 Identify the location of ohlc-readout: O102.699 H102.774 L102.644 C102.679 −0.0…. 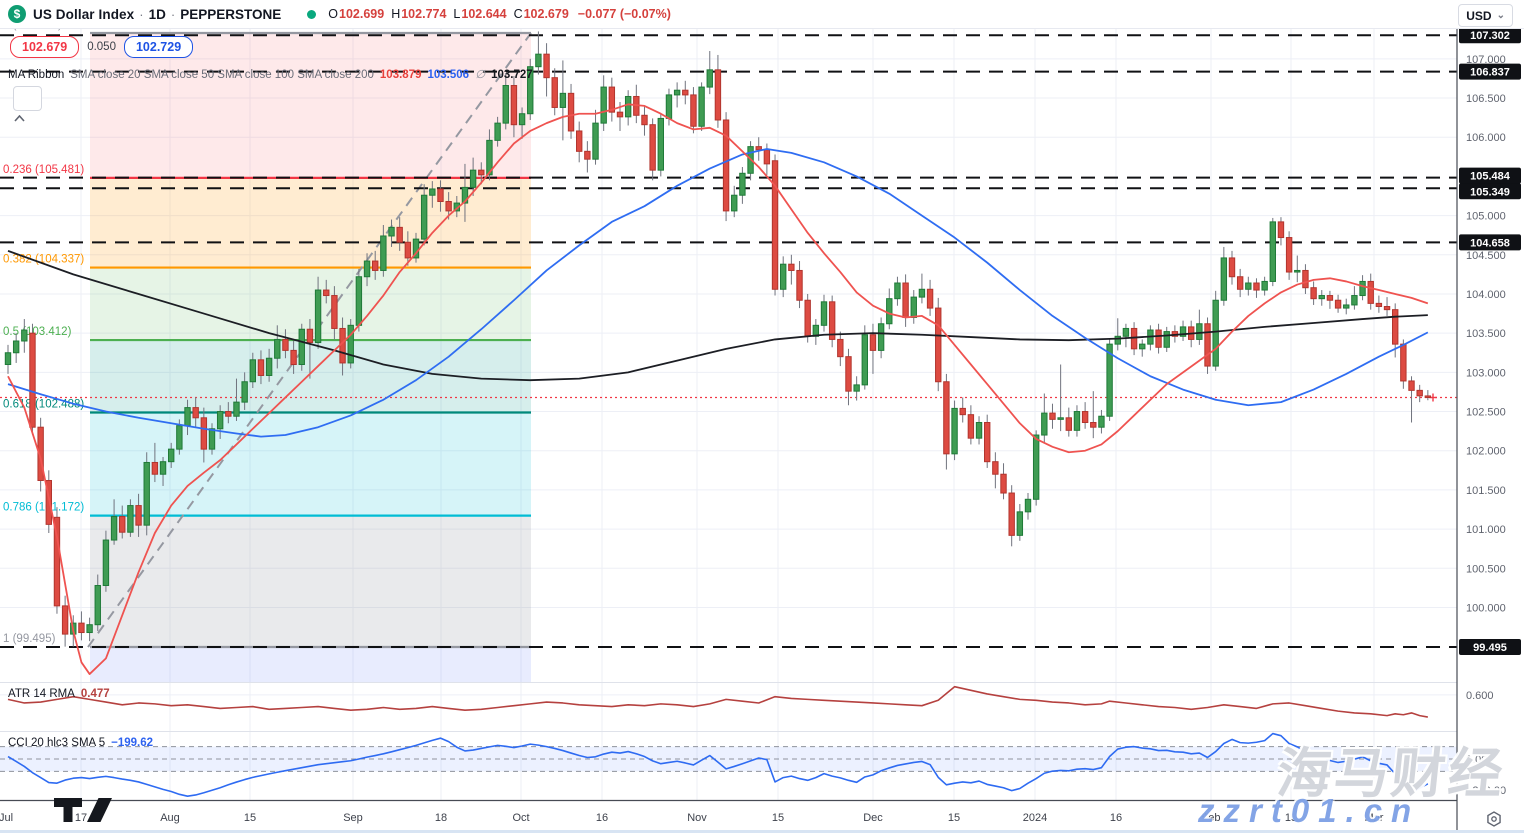
(499, 14).